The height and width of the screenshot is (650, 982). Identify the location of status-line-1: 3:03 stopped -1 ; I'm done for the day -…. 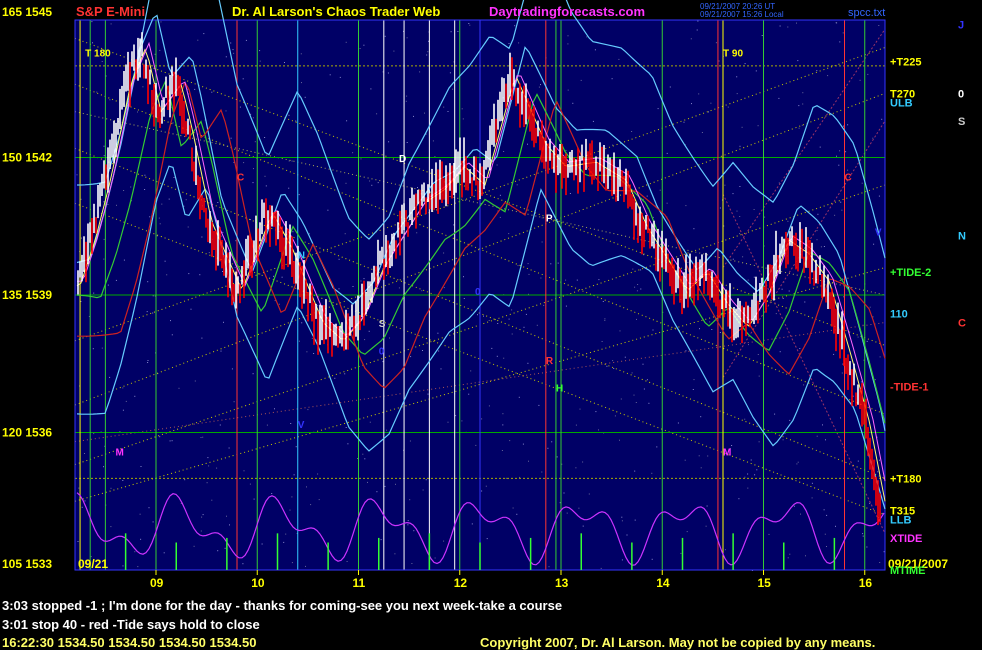
(282, 605).